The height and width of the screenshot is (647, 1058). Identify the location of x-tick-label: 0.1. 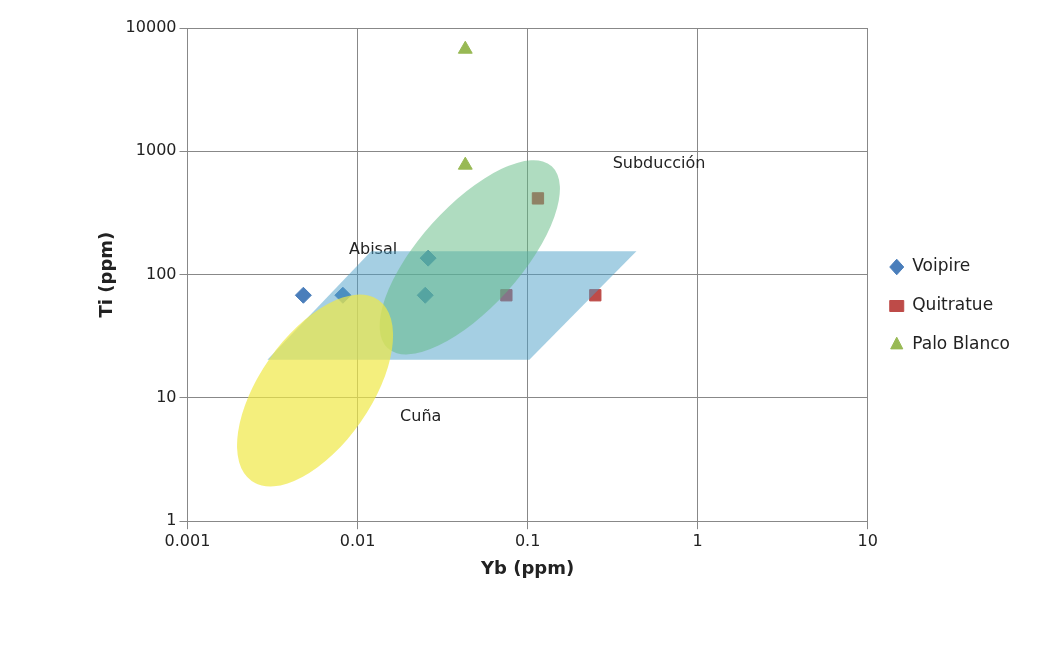
(527, 540).